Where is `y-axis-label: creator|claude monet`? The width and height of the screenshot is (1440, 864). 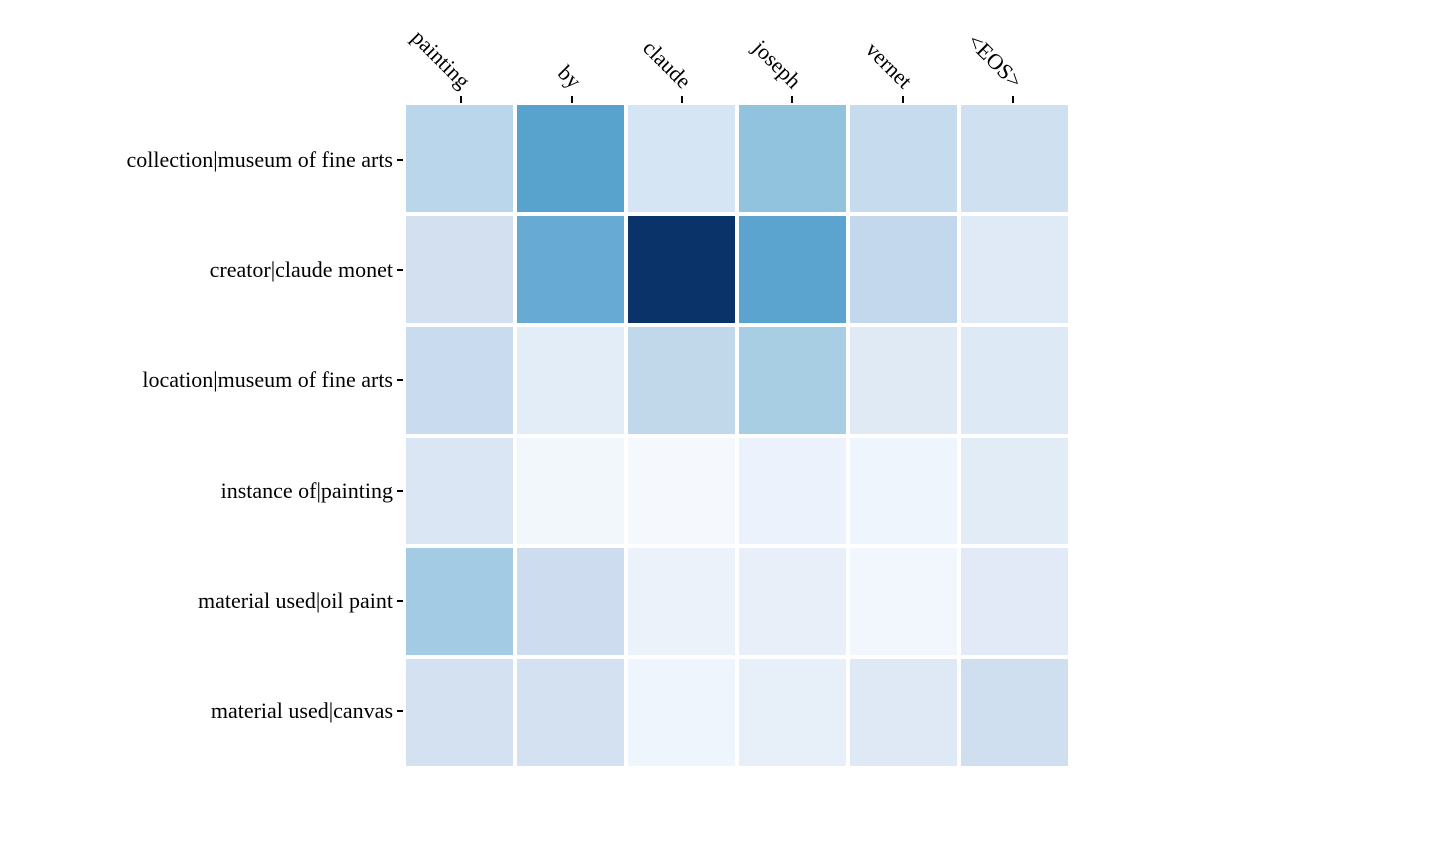
y-axis-label: creator|claude monet is located at coordinates (301, 270).